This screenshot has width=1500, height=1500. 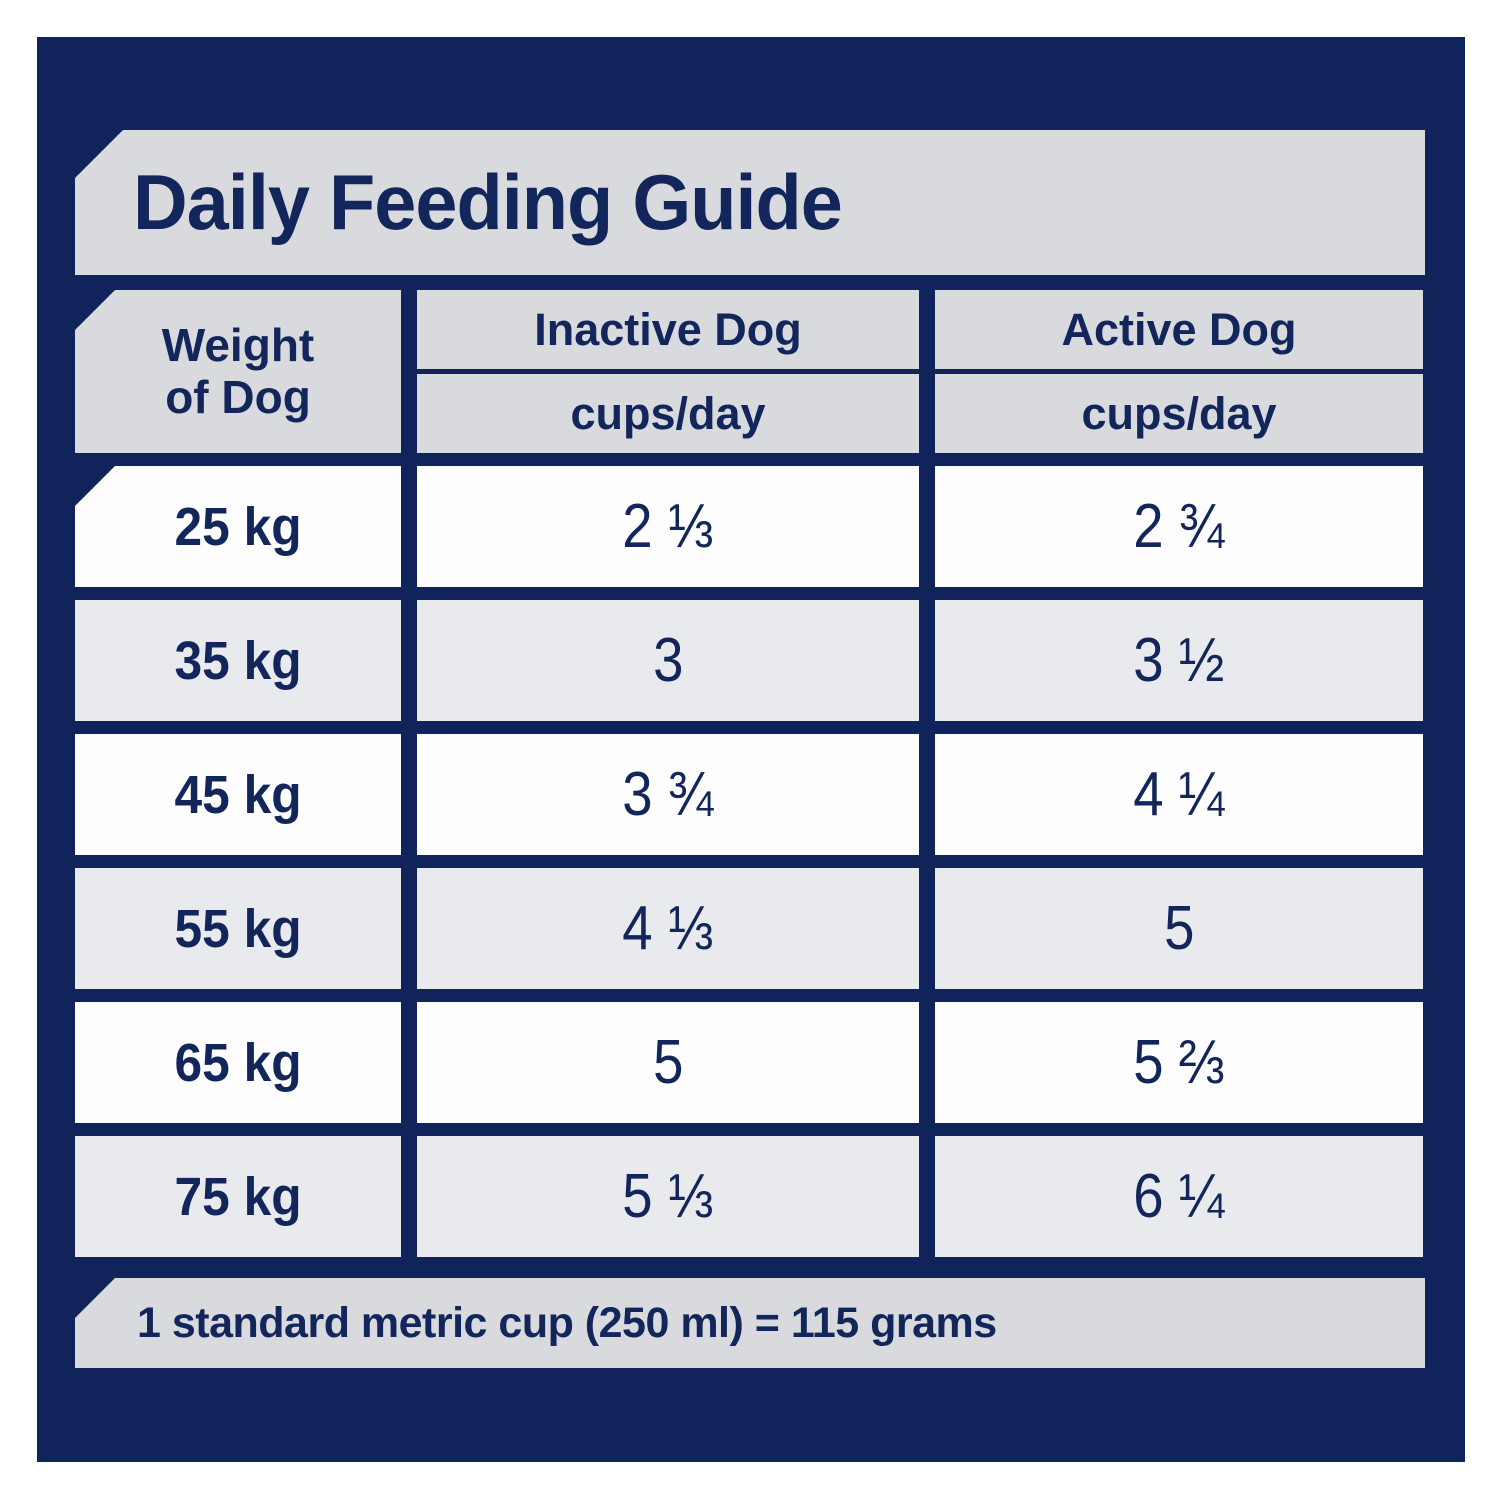 I want to click on title-banner: Daily Feeding Guide, so click(x=750, y=202).